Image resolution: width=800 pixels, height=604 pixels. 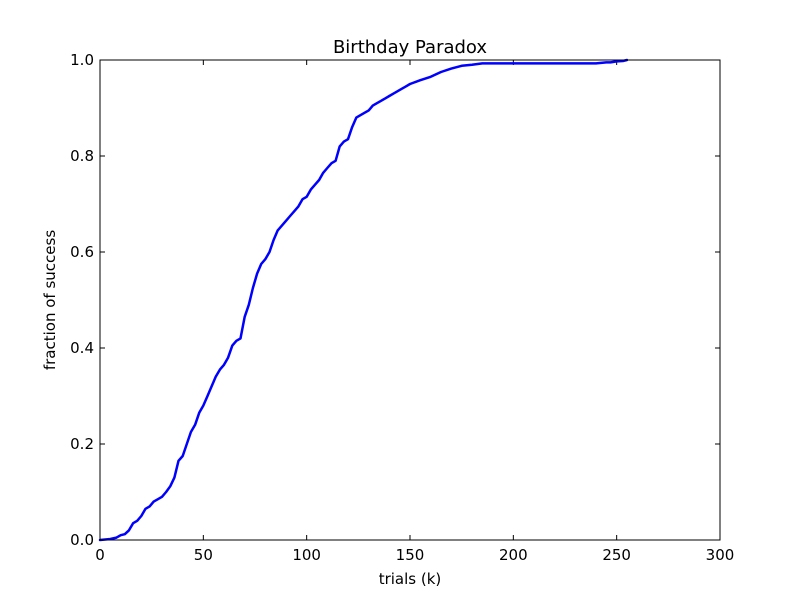 What do you see at coordinates (82, 252) in the screenshot?
I see `y-tick-label: 0.6` at bounding box center [82, 252].